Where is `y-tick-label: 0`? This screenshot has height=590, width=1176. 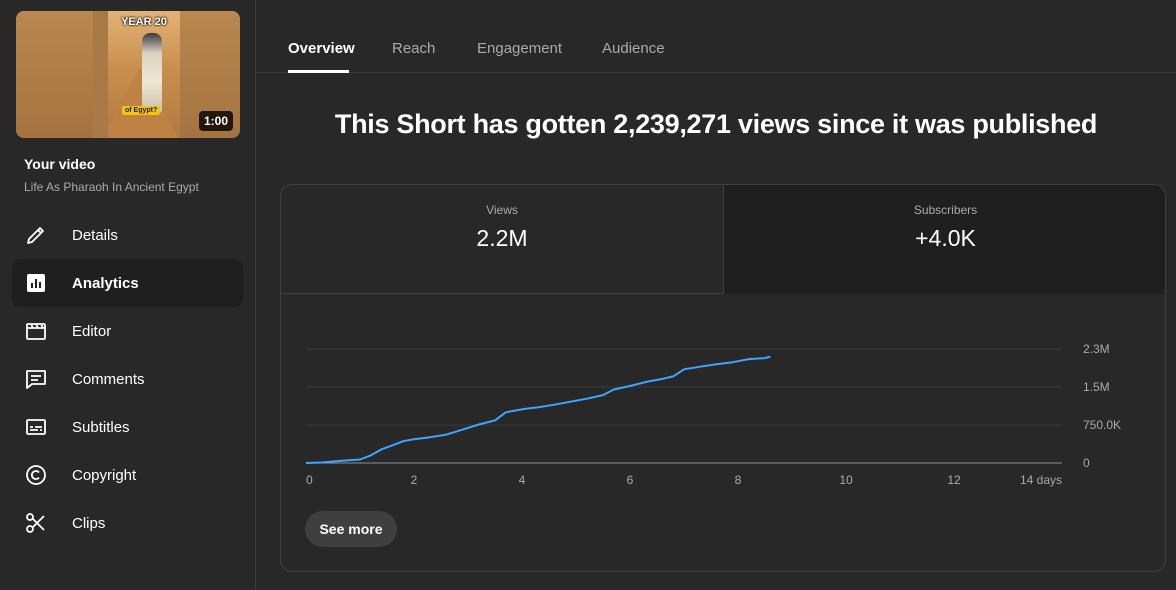 y-tick-label: 0 is located at coordinates (1086, 463).